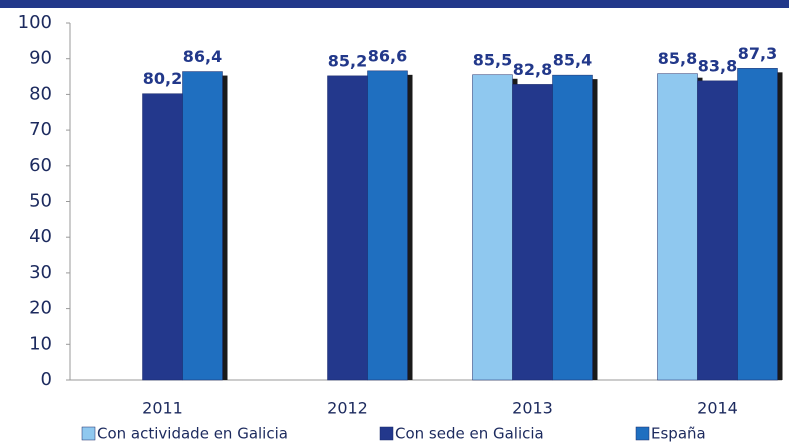 The height and width of the screenshot is (443, 789). What do you see at coordinates (40, 272) in the screenshot?
I see `y-tick-label: 30` at bounding box center [40, 272].